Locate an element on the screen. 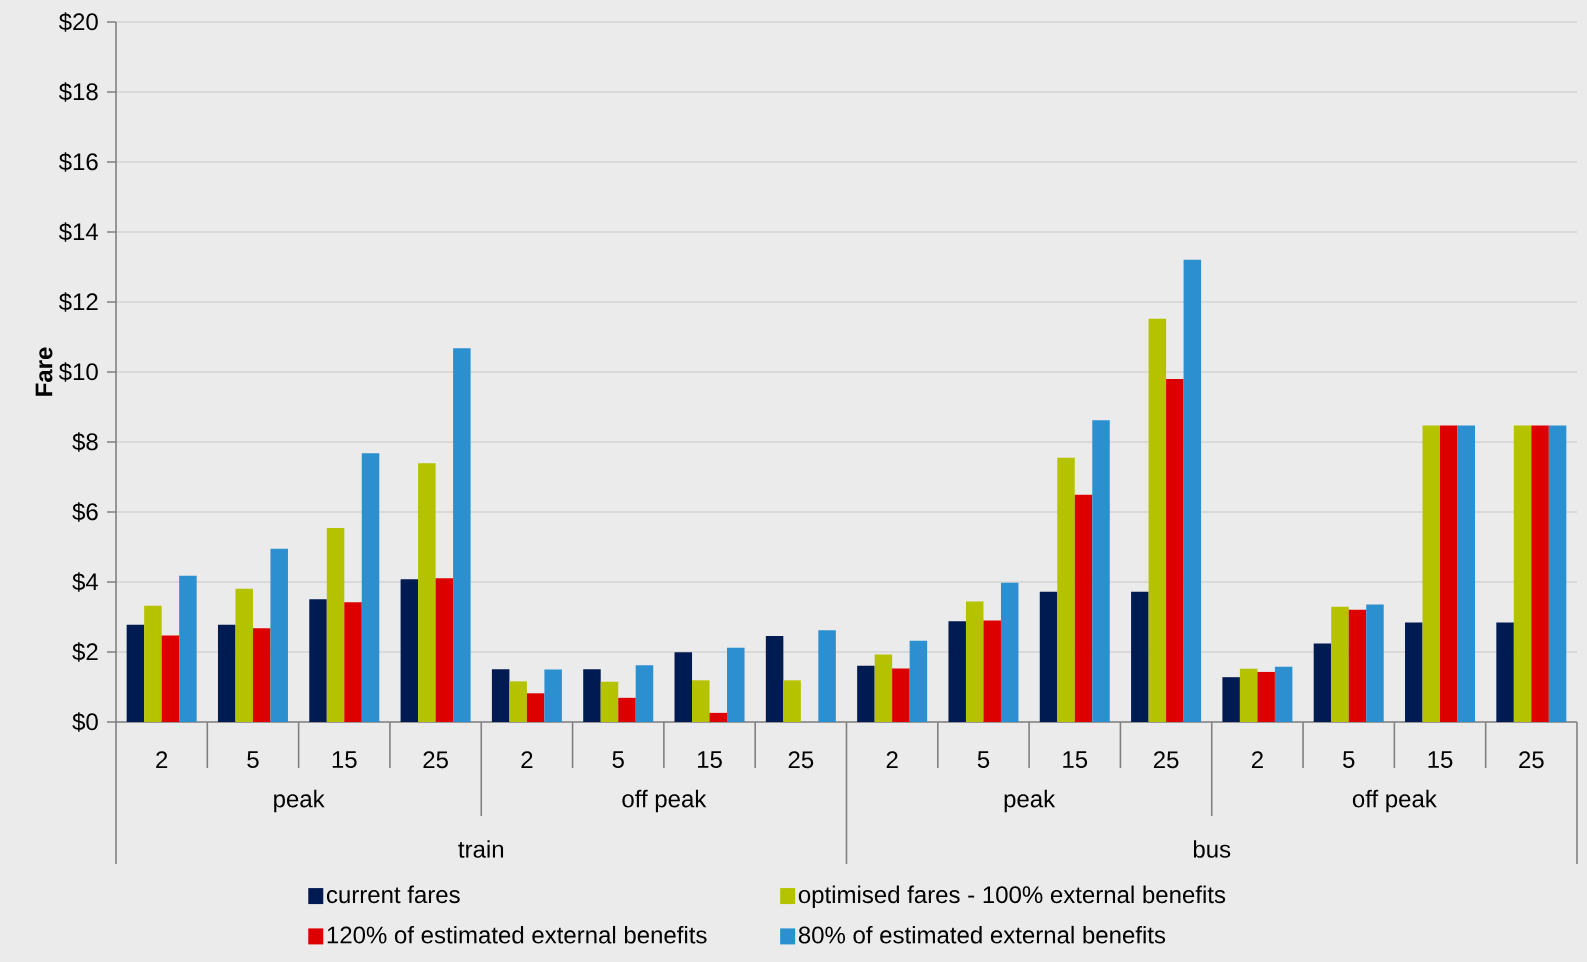  legend-label: optimised fares - 100% external benefits is located at coordinates (1012, 896).